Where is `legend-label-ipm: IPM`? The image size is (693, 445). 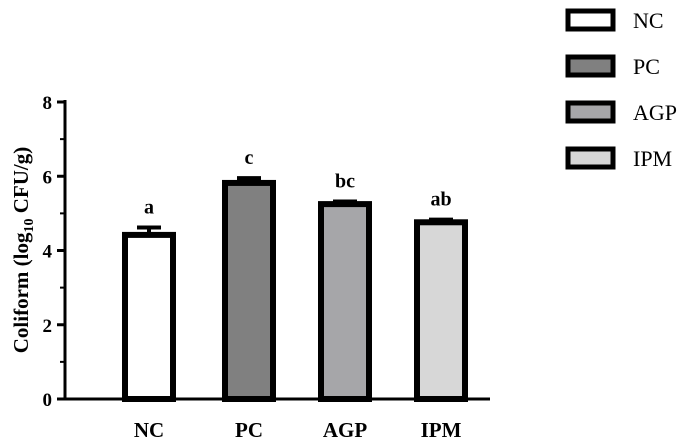
legend-label-ipm: IPM is located at coordinates (652, 158).